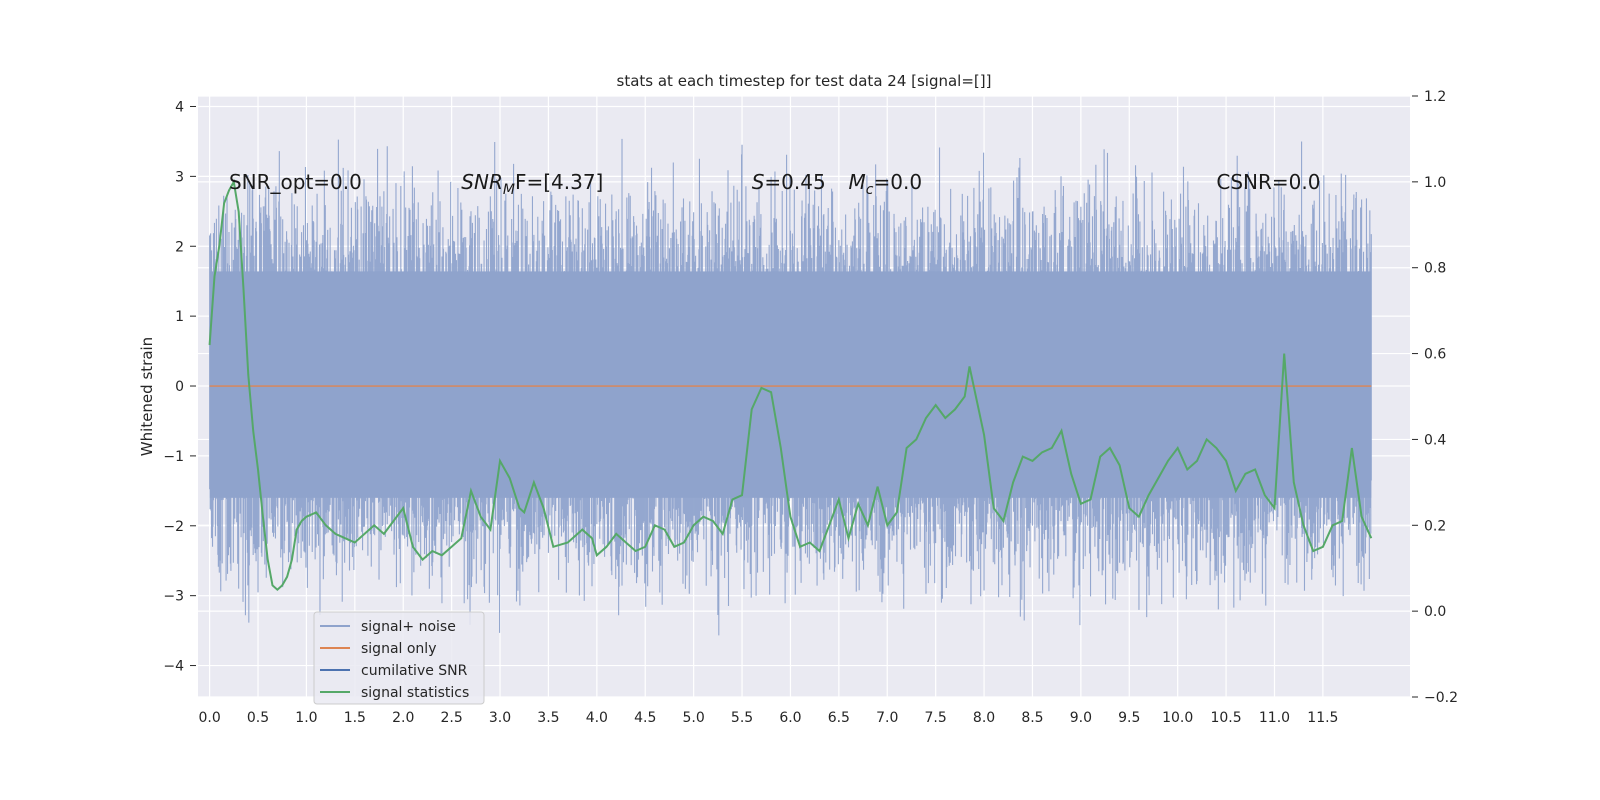  Describe the element at coordinates (645, 718) in the screenshot. I see `x-tick-label: 4.5` at that location.